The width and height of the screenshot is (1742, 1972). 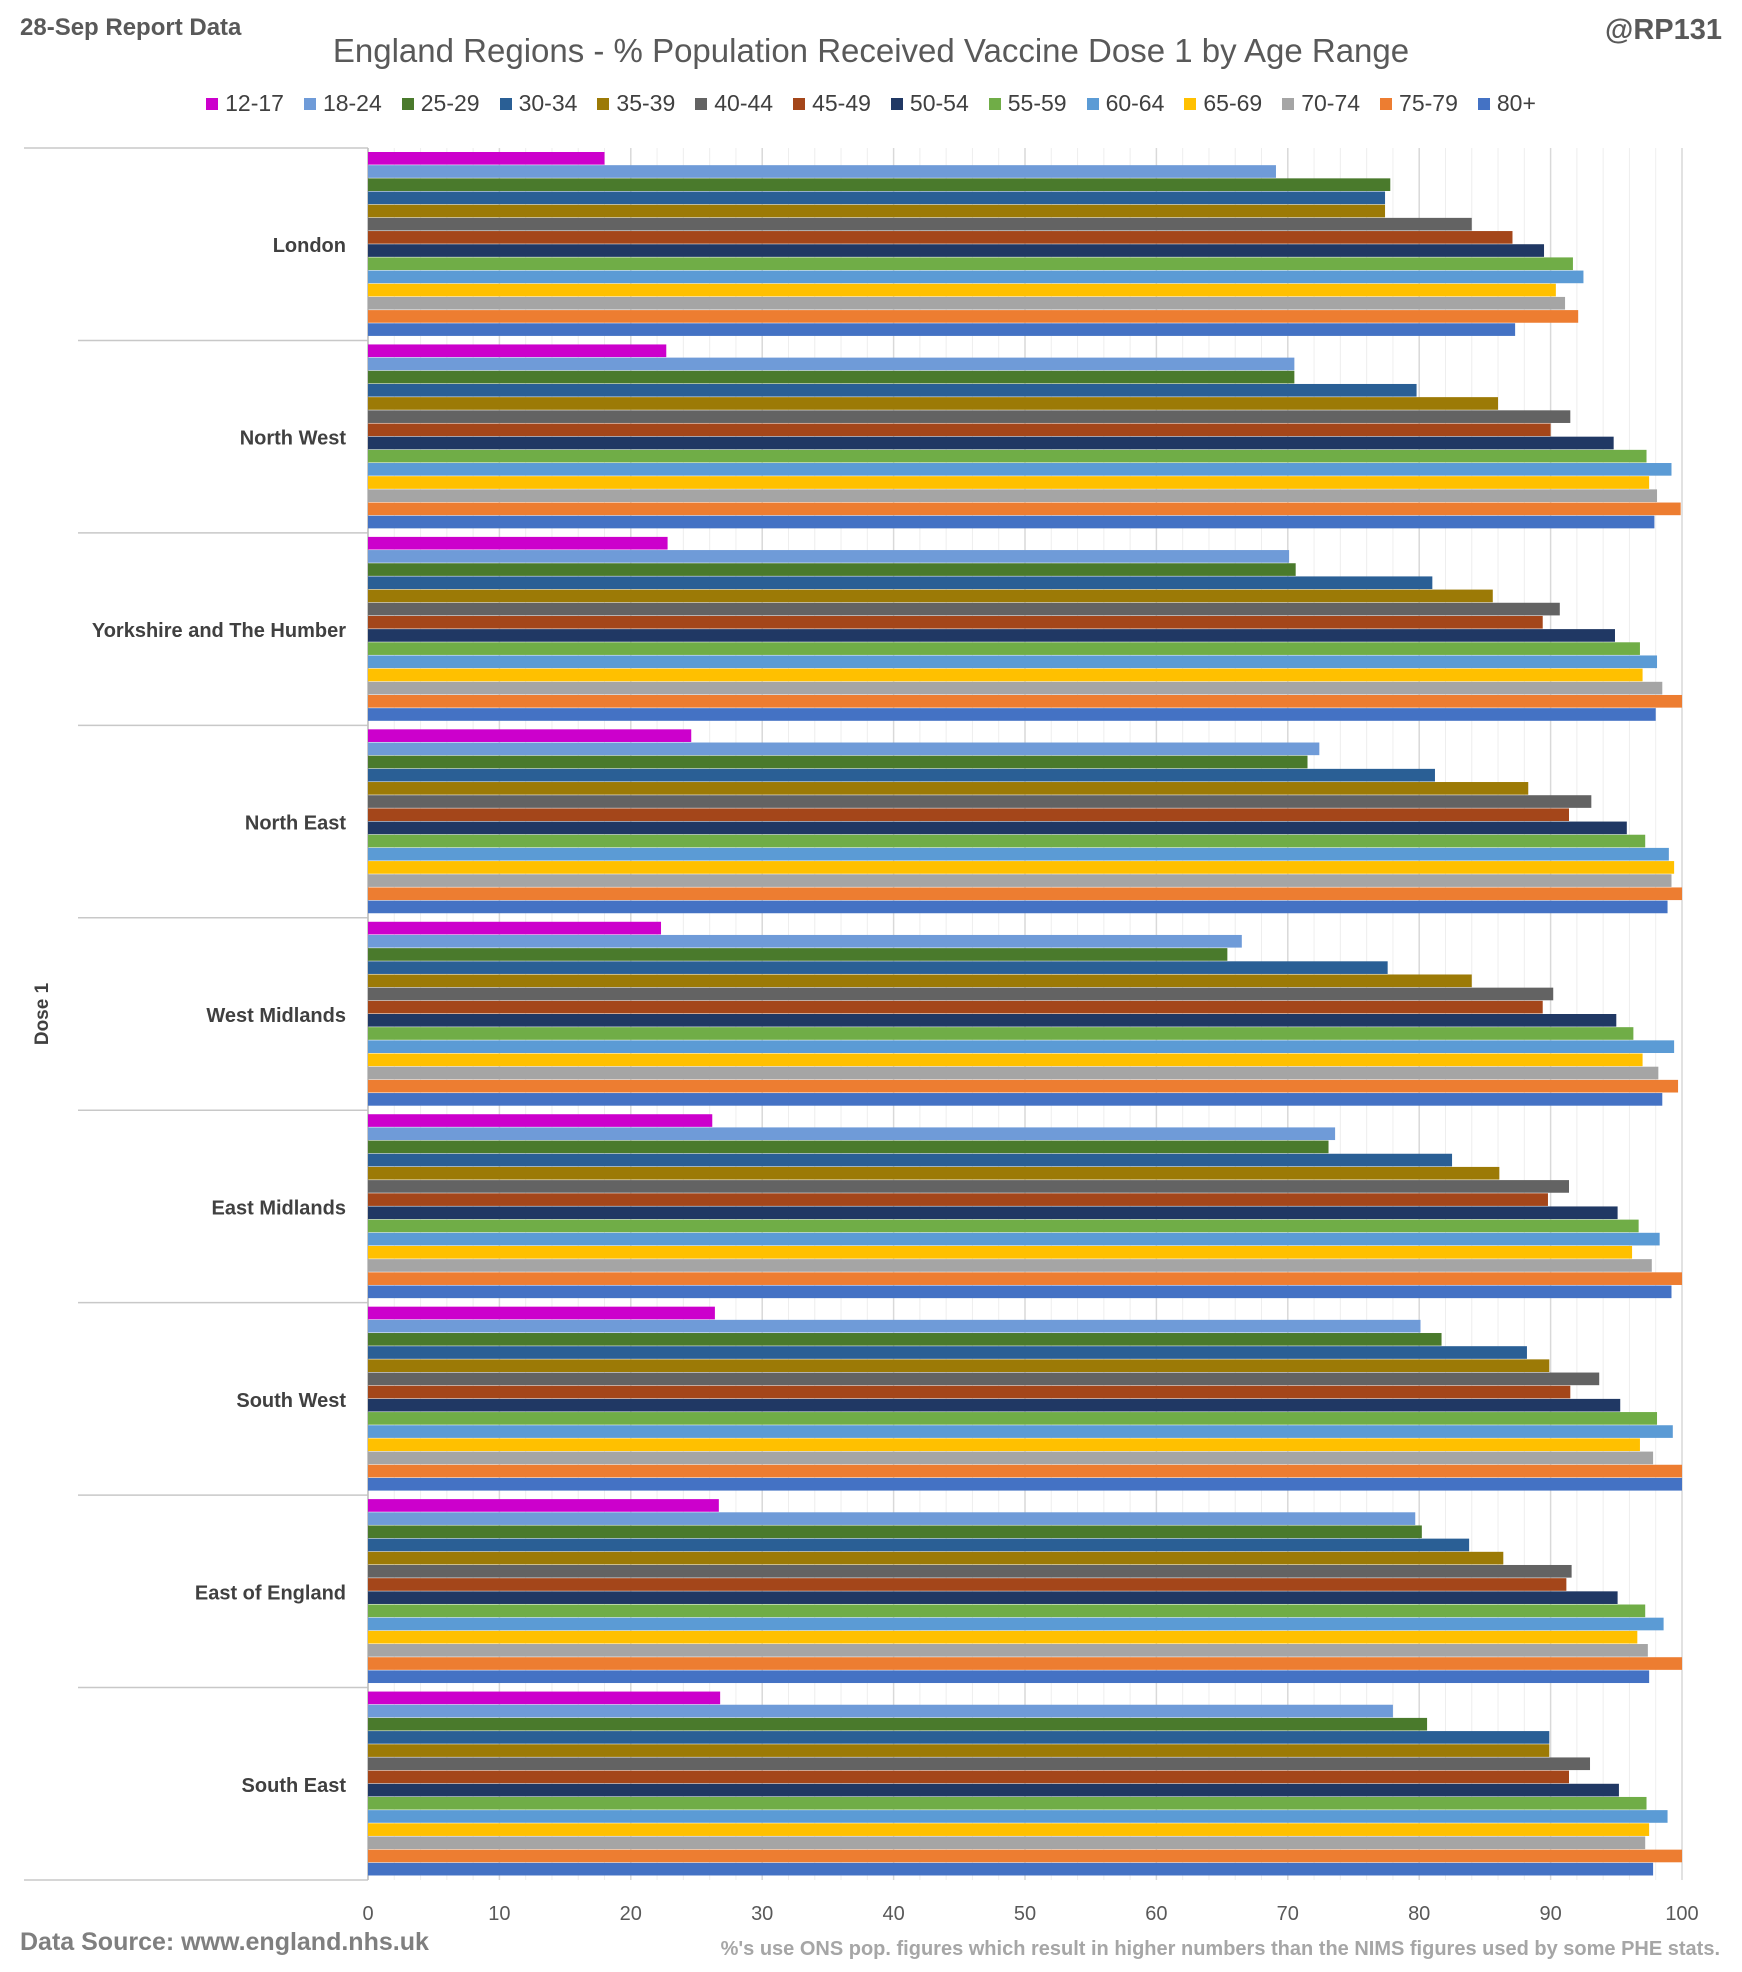 What do you see at coordinates (646, 103) in the screenshot?
I see `legend-label: 35-39` at bounding box center [646, 103].